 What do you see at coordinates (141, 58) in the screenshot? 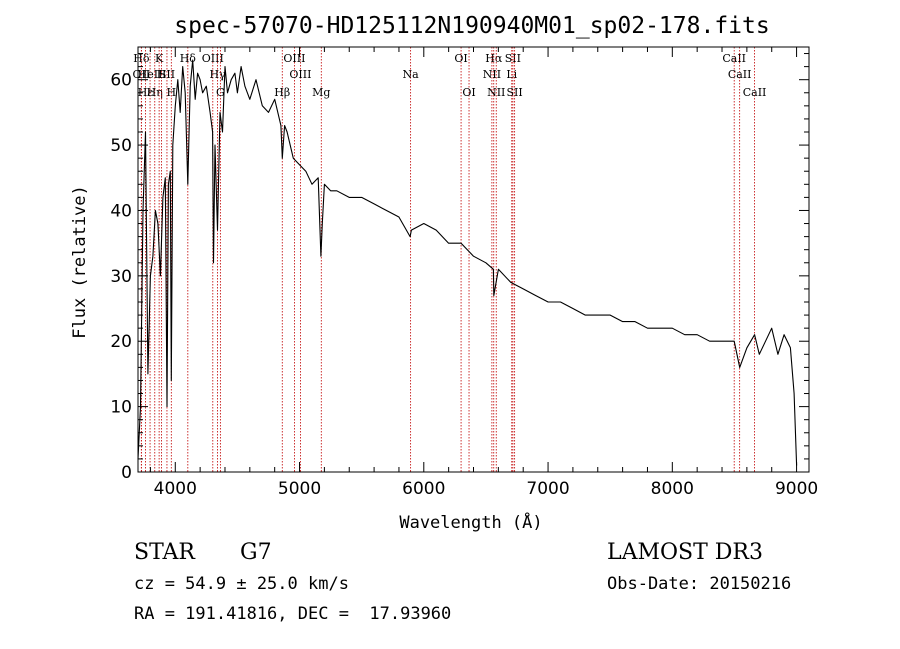
I see `line-marker-label-0: Hδ` at bounding box center [141, 58].